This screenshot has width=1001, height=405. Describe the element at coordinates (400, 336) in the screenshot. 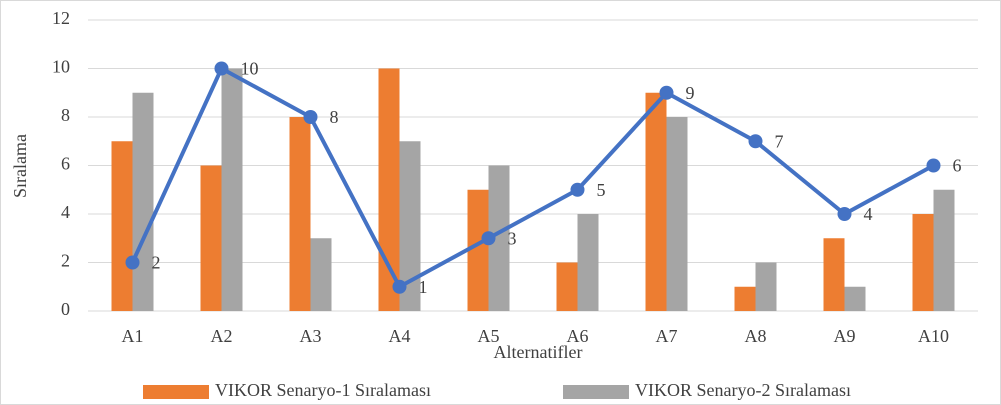

I see `x-tick-label: A4` at that location.